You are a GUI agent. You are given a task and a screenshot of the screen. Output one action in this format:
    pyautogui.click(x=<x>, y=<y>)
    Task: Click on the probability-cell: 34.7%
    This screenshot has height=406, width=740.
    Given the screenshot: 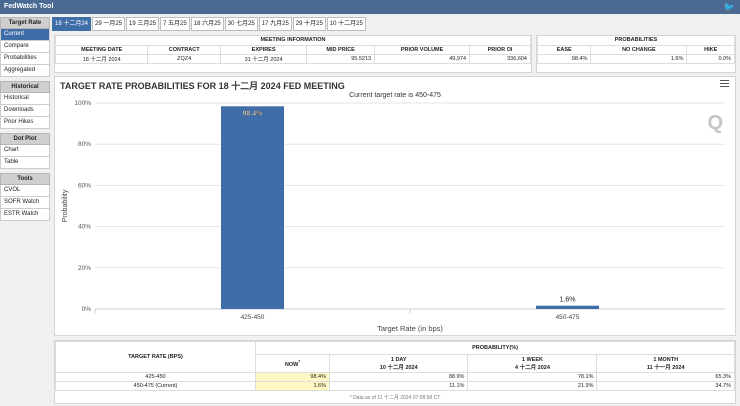 What is the action you would take?
    pyautogui.click(x=665, y=386)
    